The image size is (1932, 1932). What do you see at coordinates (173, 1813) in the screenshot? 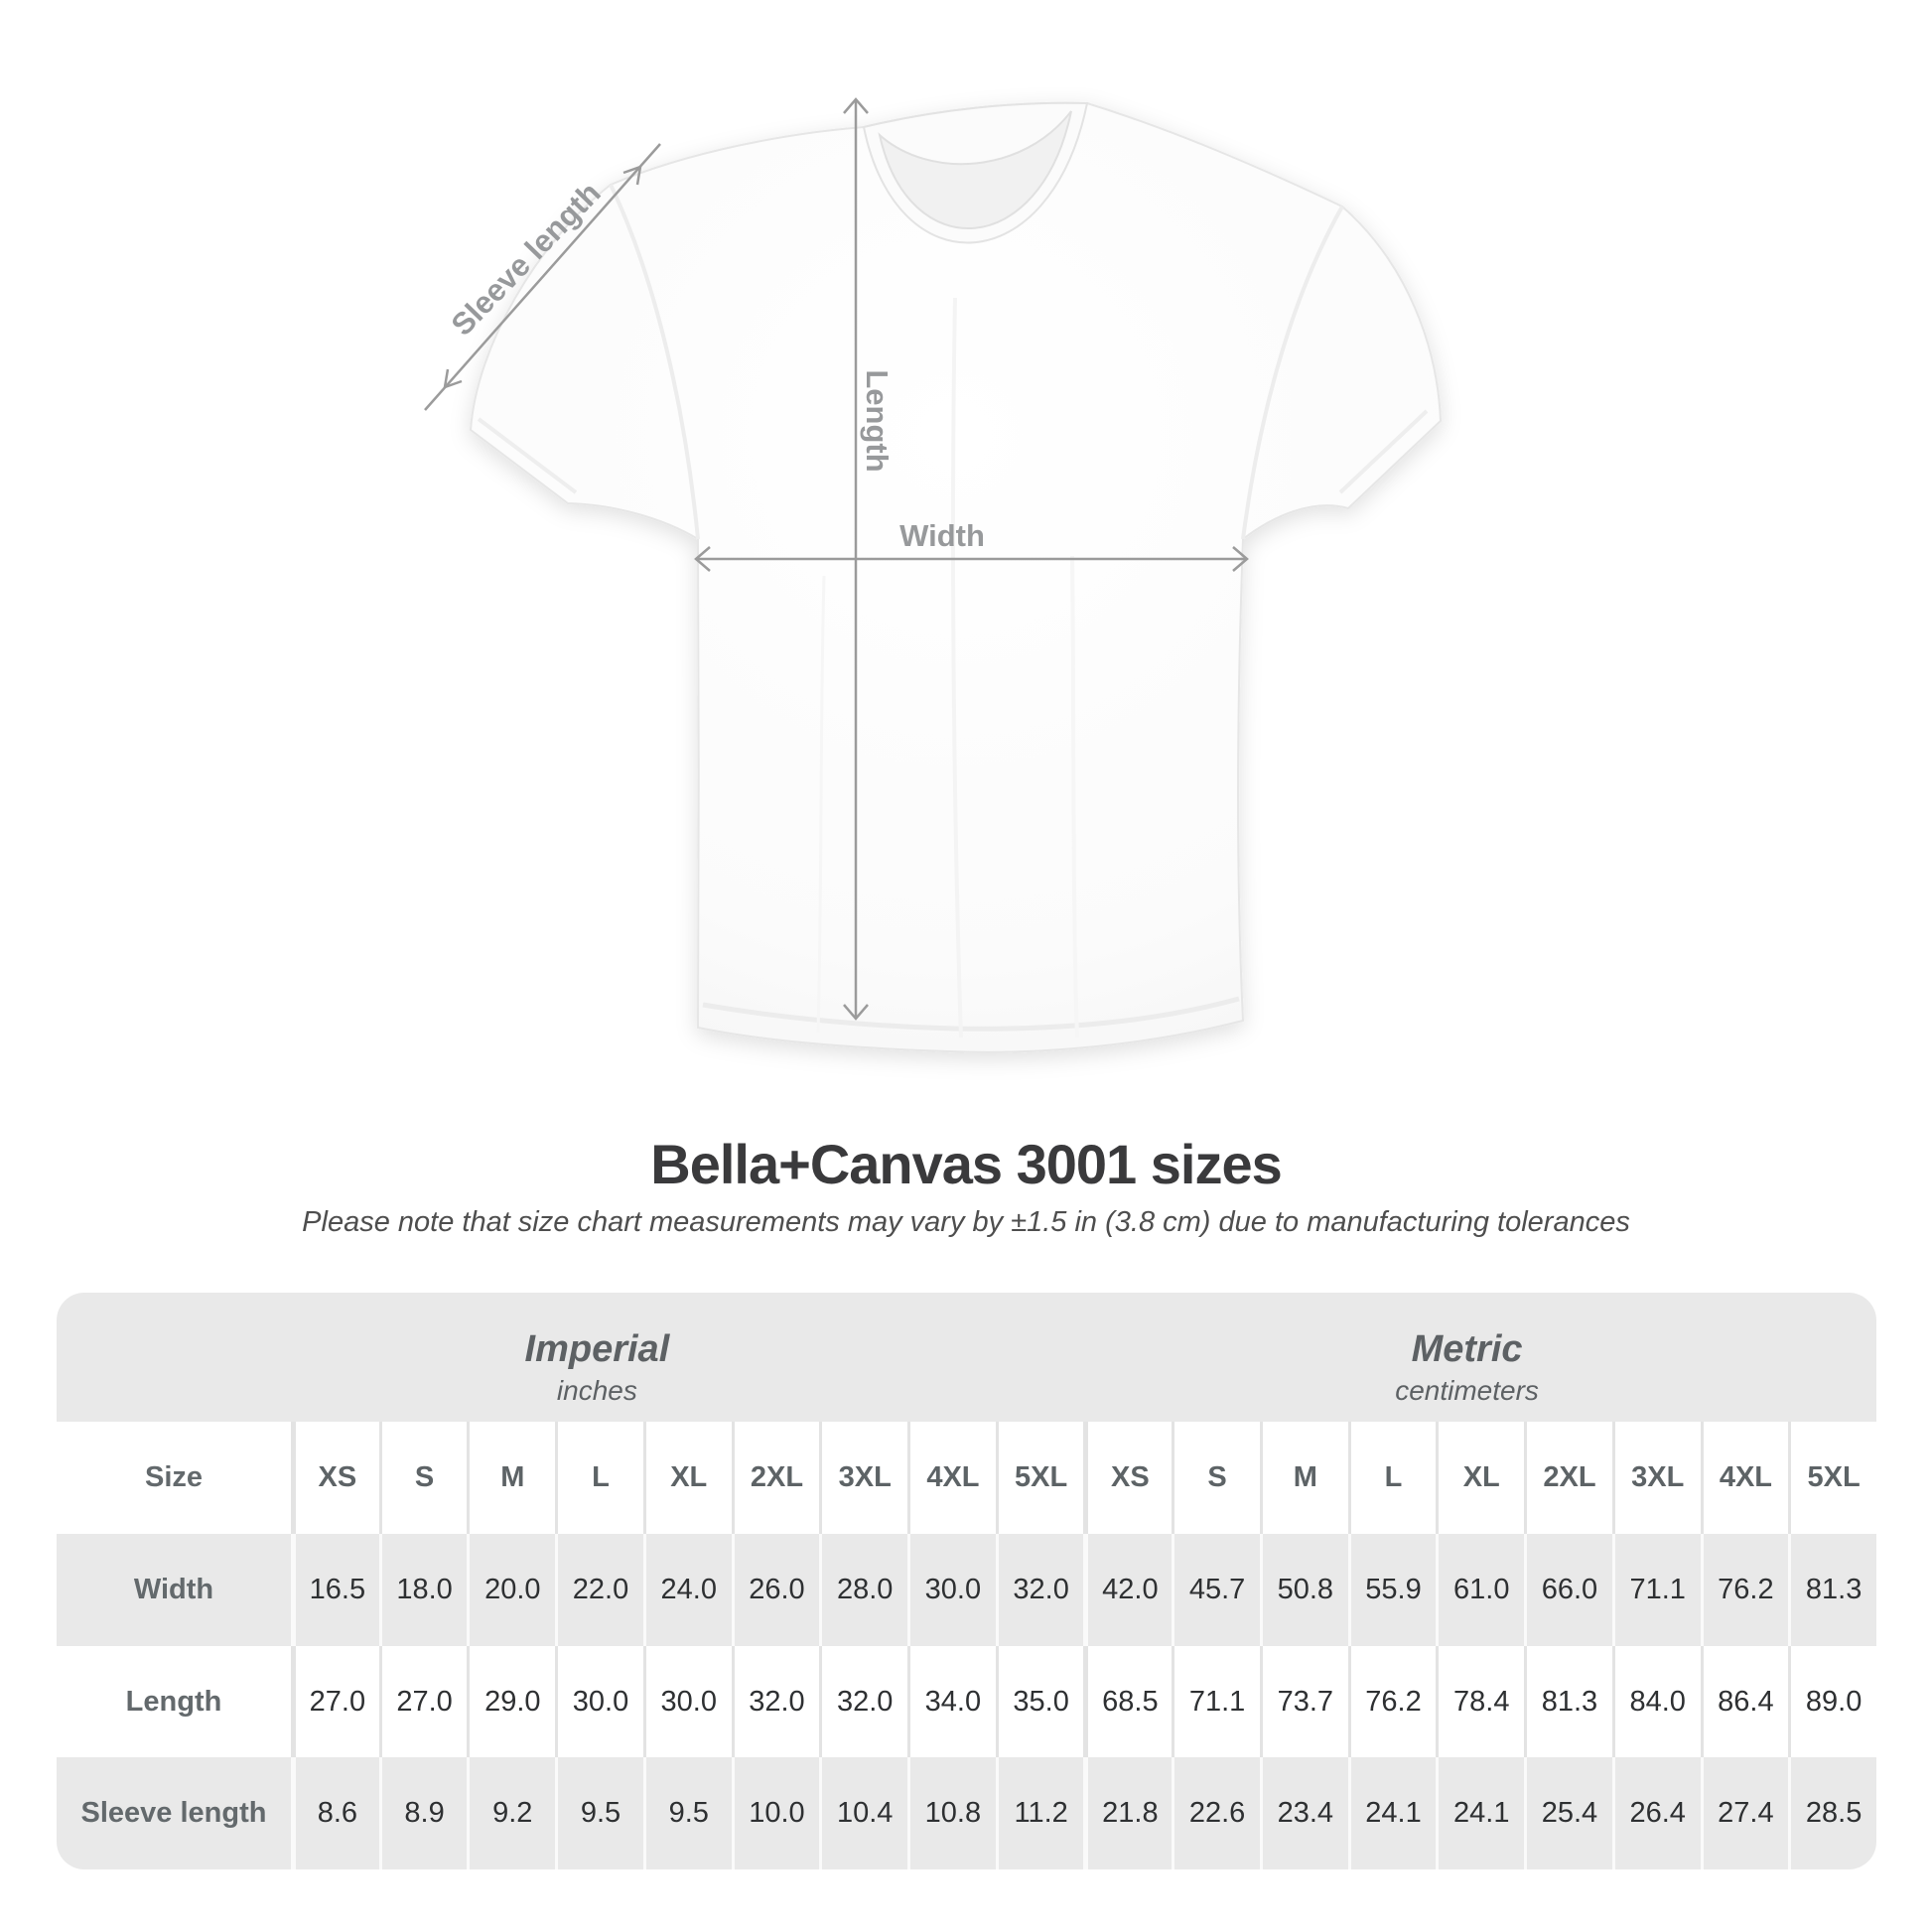
I see `row-label-sleeve-length: Sleeve length` at bounding box center [173, 1813].